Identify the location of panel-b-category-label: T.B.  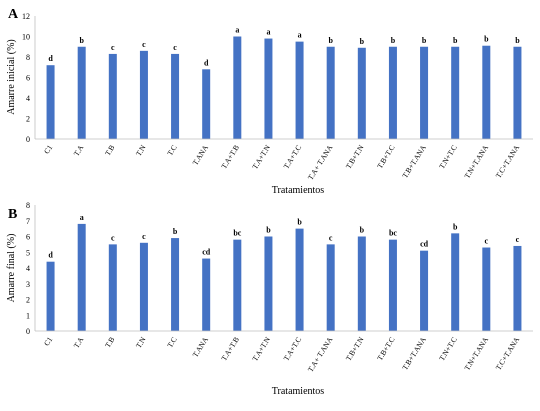
(109, 342).